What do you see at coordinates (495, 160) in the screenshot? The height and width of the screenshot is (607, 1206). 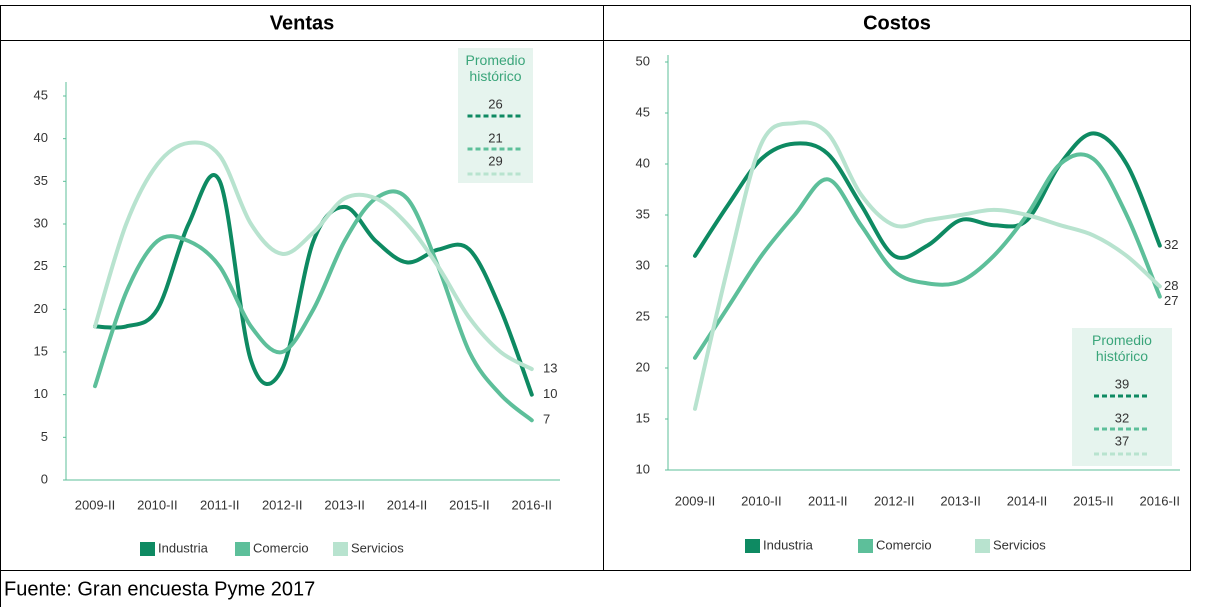 I see `average-value: 29` at bounding box center [495, 160].